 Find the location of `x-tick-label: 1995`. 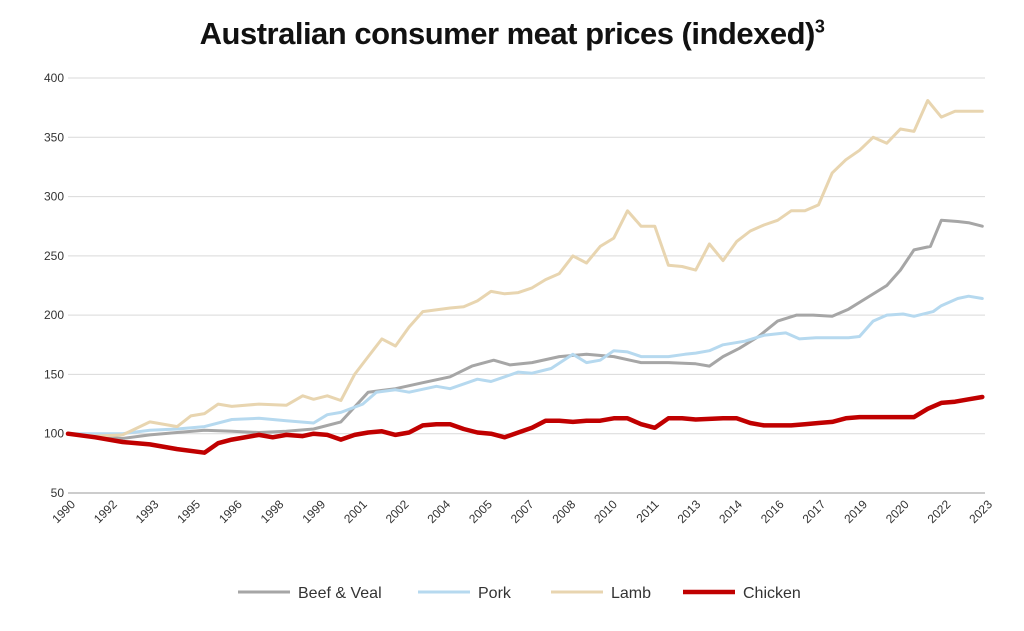

x-tick-label: 1995 is located at coordinates (188, 511).